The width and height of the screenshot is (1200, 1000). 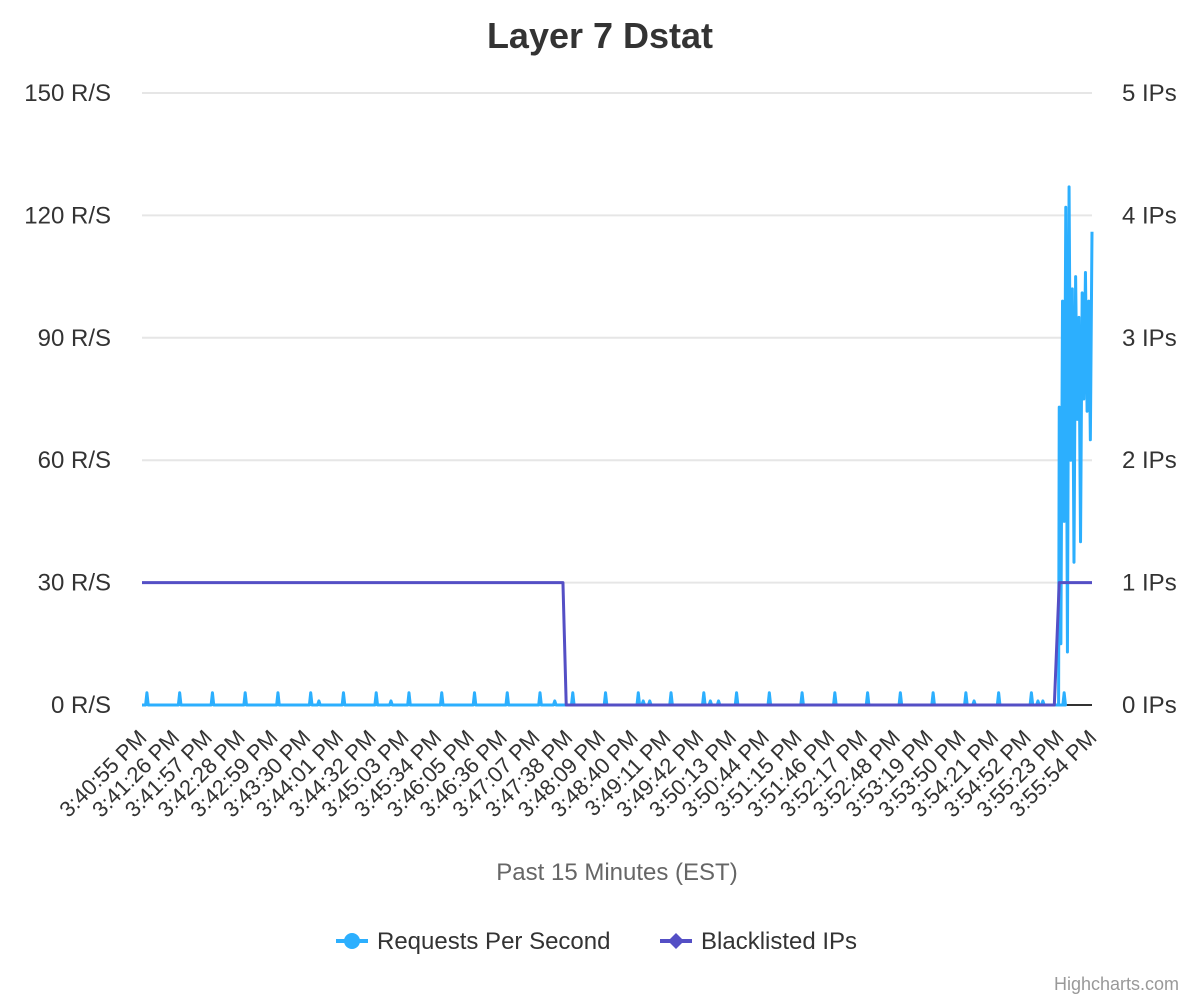 I want to click on y-tick-right: 0 IPs, so click(x=1149, y=705).